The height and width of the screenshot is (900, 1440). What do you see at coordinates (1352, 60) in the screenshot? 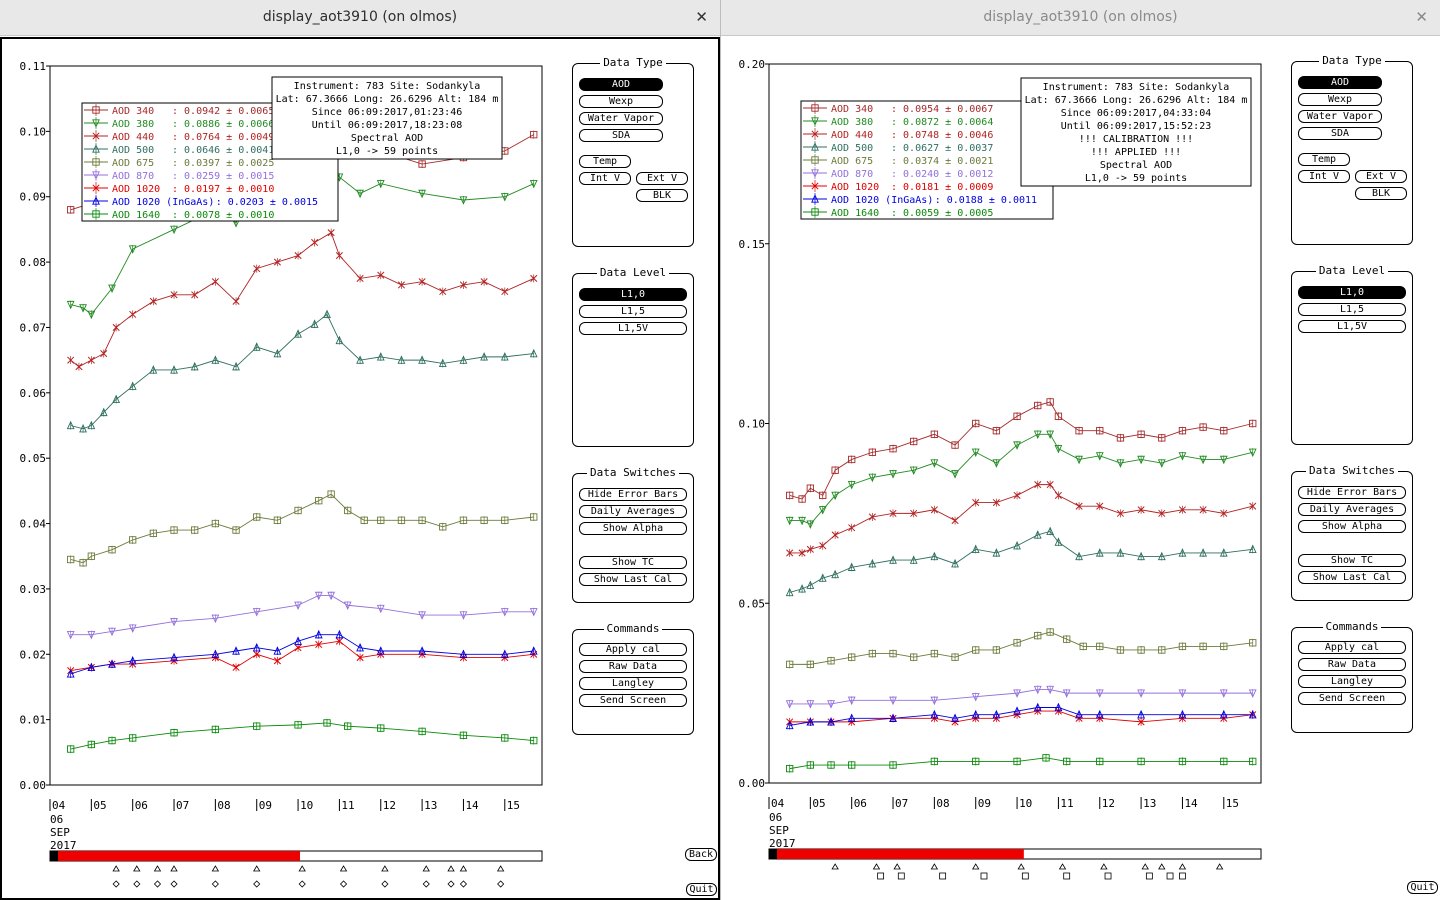
I see `panel-title-data-type: Data Type` at bounding box center [1352, 60].